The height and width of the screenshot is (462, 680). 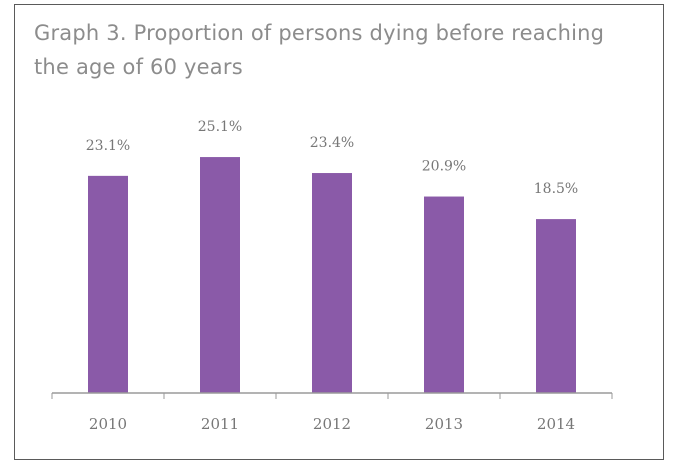 What do you see at coordinates (220, 275) in the screenshot?
I see `bar-2011` at bounding box center [220, 275].